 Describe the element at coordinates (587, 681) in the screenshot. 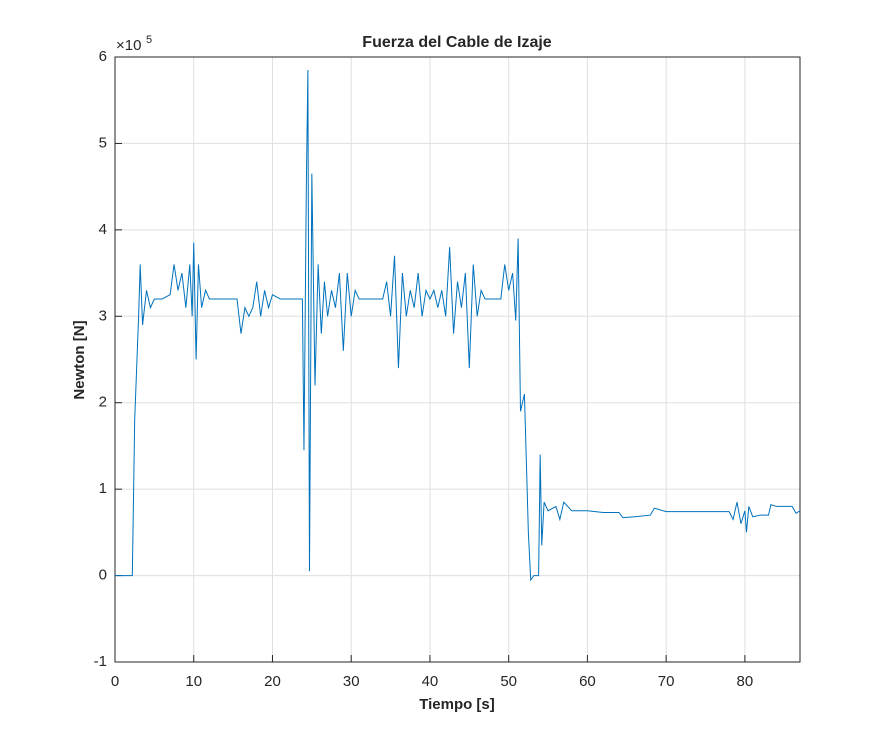

I see `x-tick-label: 60` at that location.